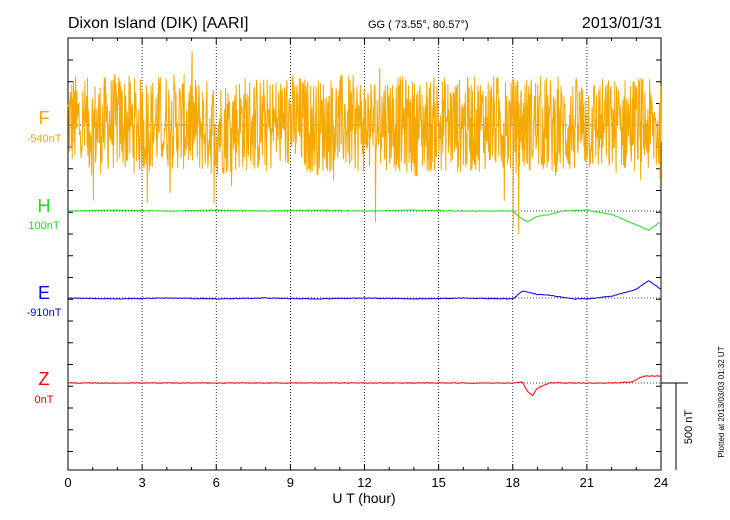  What do you see at coordinates (689, 427) in the screenshot?
I see `scale-bar-label: 500 nT` at bounding box center [689, 427].